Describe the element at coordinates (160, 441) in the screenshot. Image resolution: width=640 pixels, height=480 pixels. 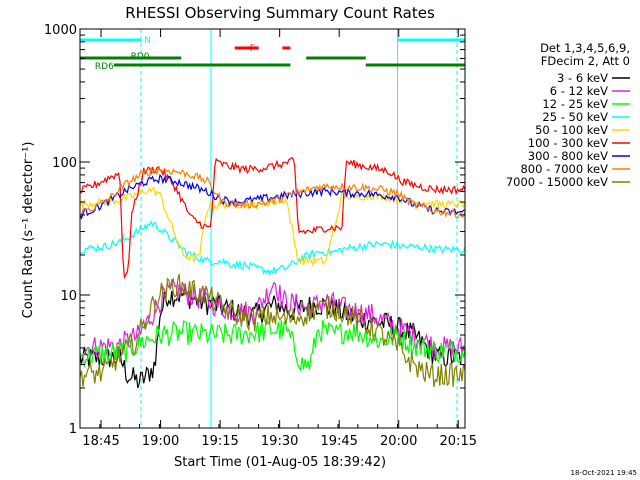
I see `x-tick-label: 19:00` at that location.